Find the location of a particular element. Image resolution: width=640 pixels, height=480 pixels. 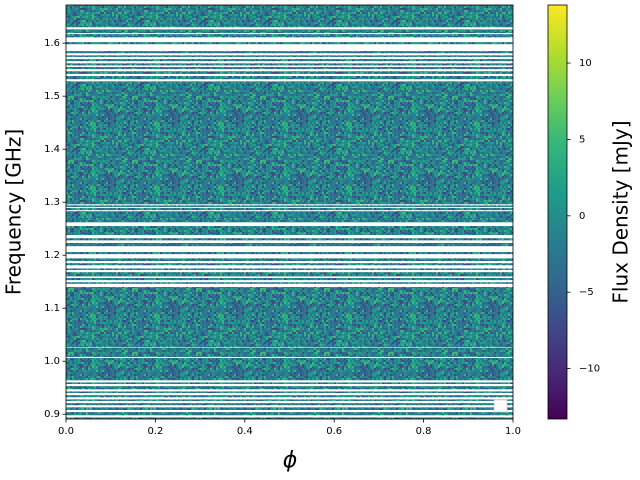

y-tick-label: 1.2 is located at coordinates (52, 255).